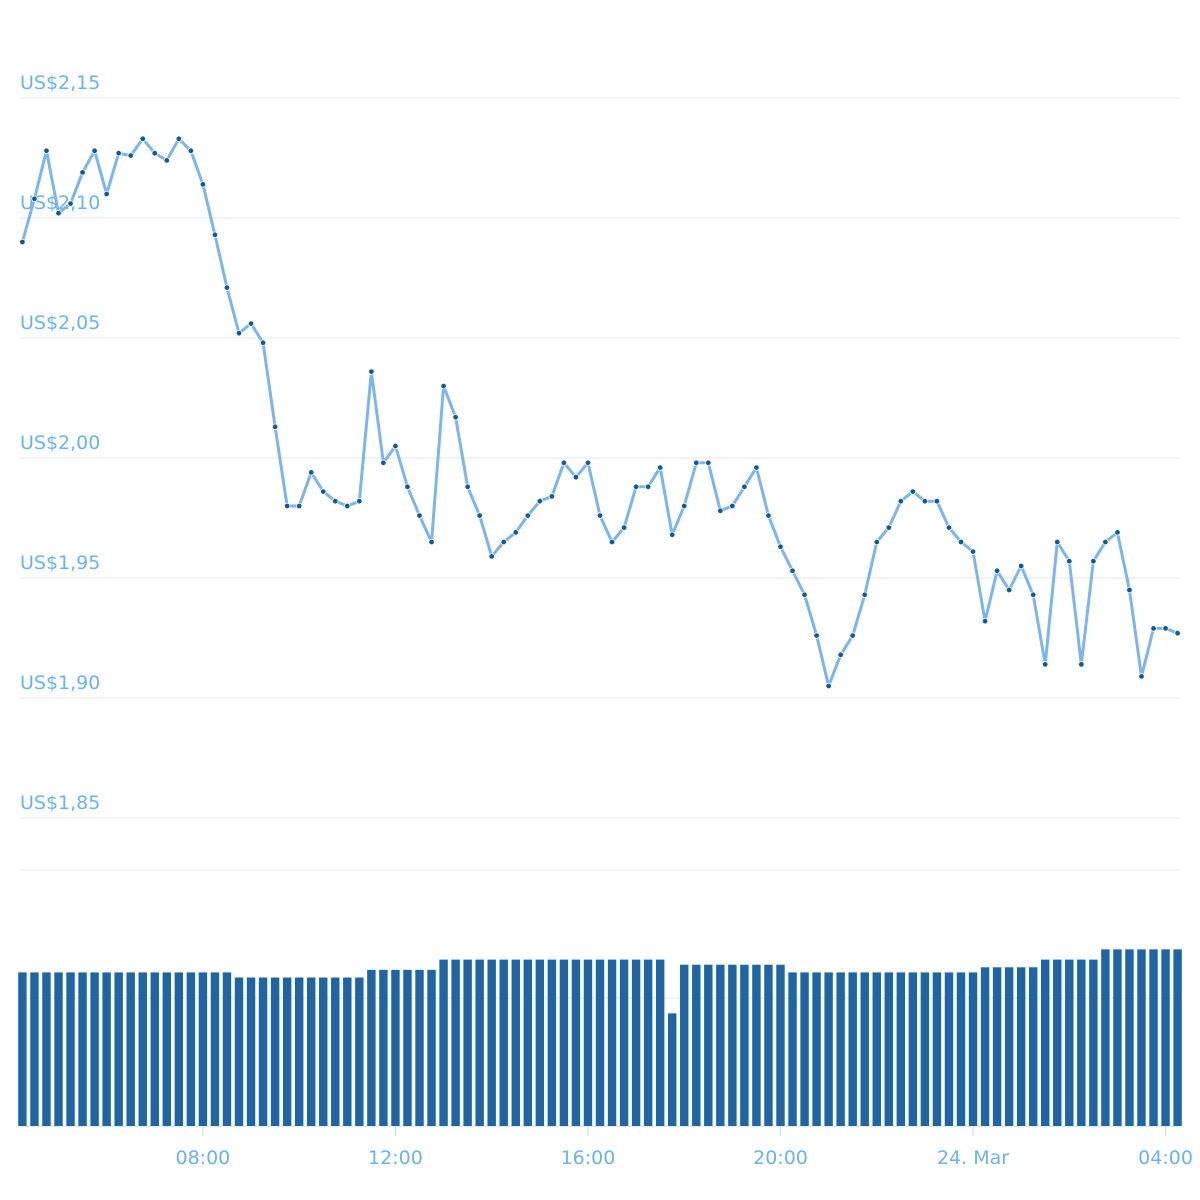  I want to click on x-tick-label: 24. Mar, so click(973, 1158).